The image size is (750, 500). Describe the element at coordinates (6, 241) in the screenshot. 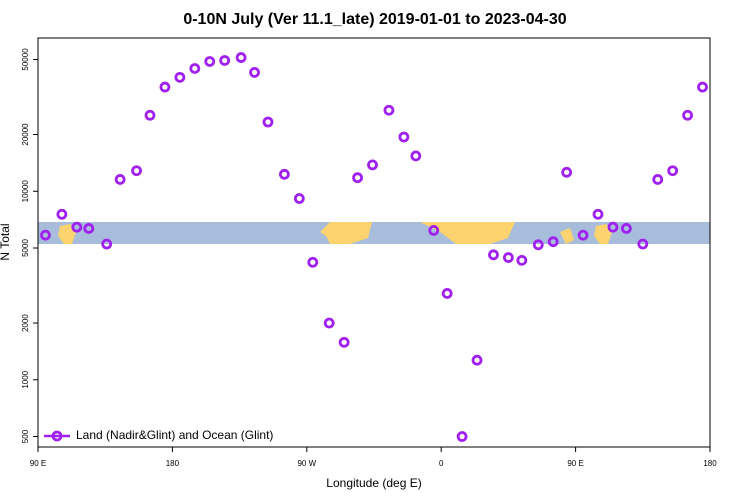

I see `y-axis-label: N Total` at that location.